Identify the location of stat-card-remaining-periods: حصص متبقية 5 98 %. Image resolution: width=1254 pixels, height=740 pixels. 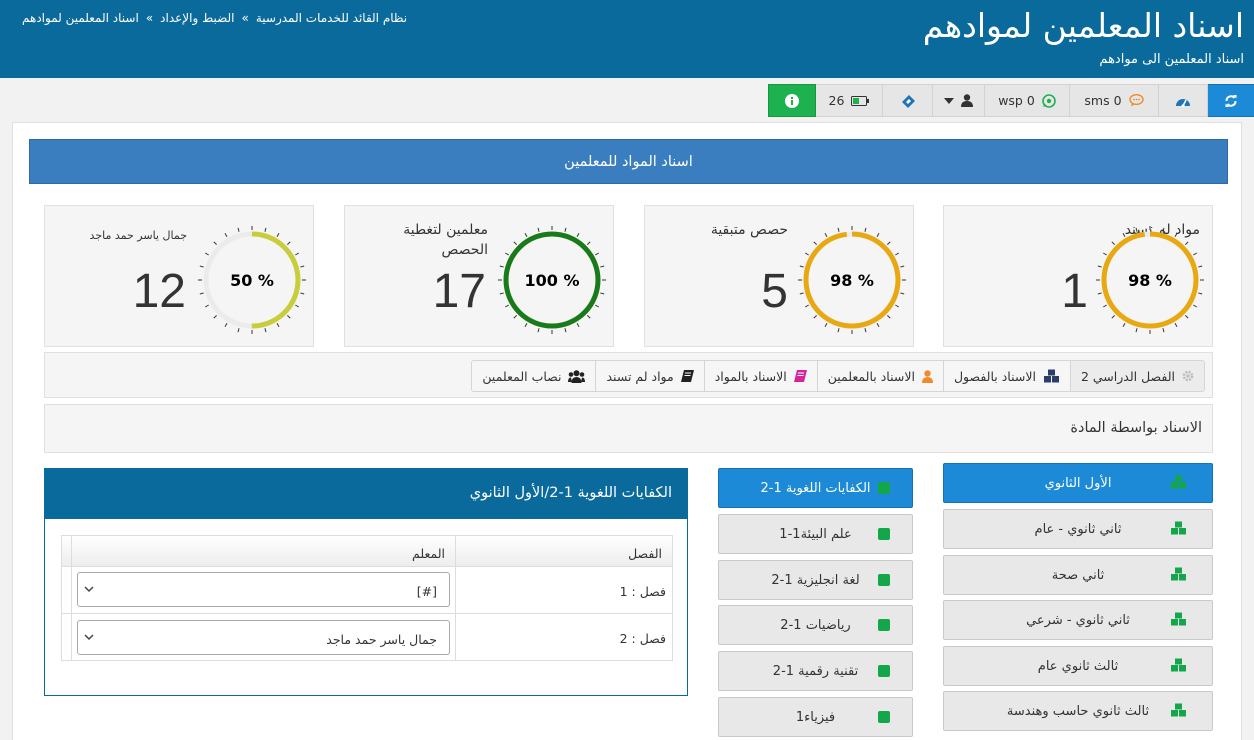
(779, 276).